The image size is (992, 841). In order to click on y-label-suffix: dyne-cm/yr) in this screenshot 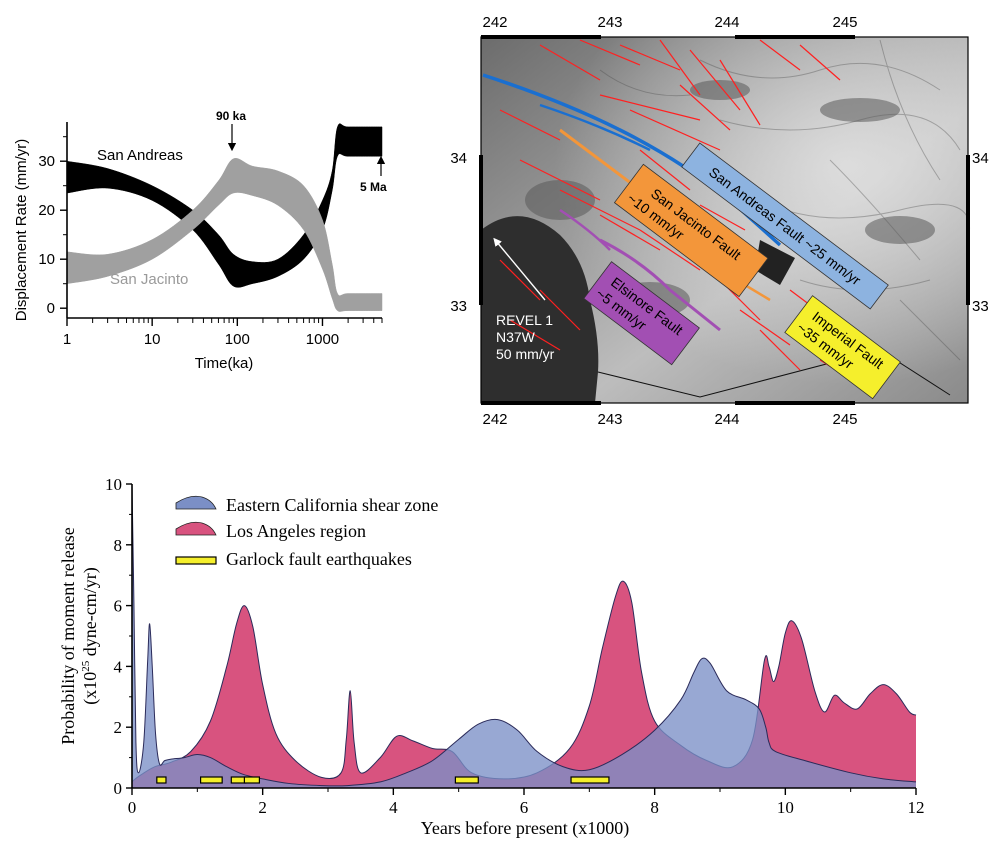, I will do `click(90, 613)`.